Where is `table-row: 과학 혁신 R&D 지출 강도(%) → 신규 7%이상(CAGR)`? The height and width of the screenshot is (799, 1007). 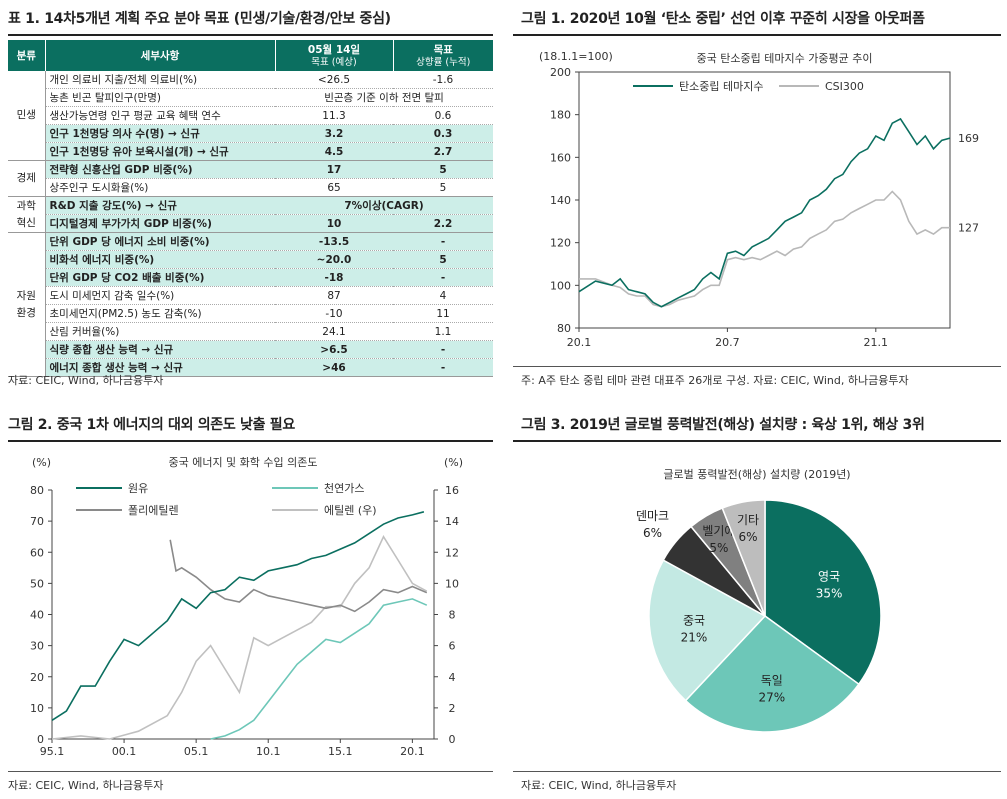 table-row: 과학 혁신 R&D 지출 강도(%) → 신규 7%이상(CAGR) is located at coordinates (250, 214).